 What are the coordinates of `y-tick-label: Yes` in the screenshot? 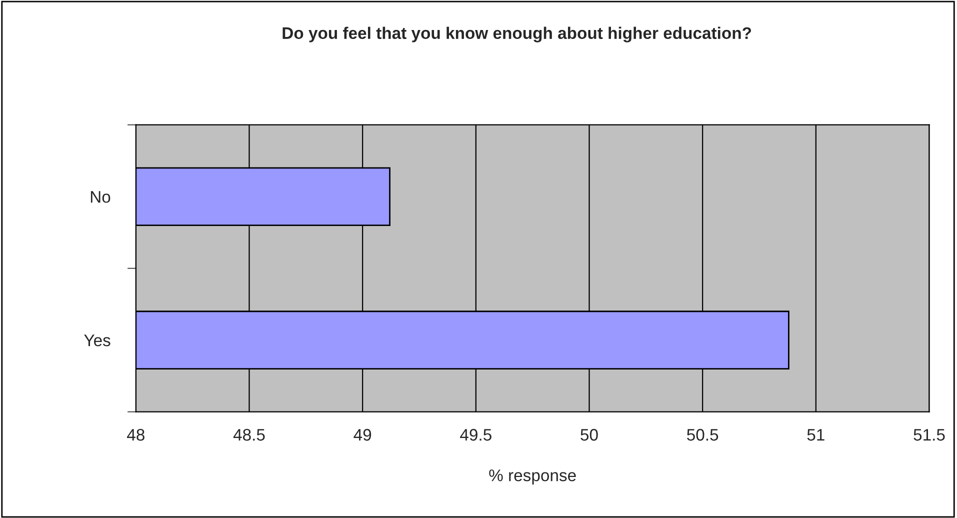 It's located at (97, 340).